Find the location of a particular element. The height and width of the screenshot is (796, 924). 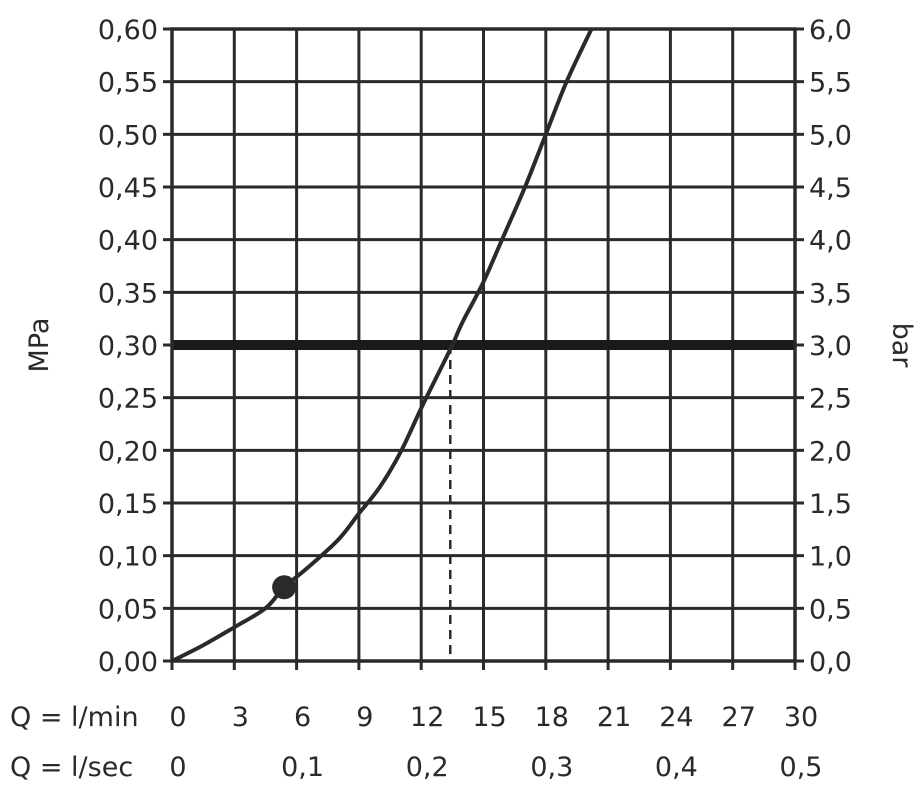

x-lmin-tick-label: 12 is located at coordinates (427, 717).